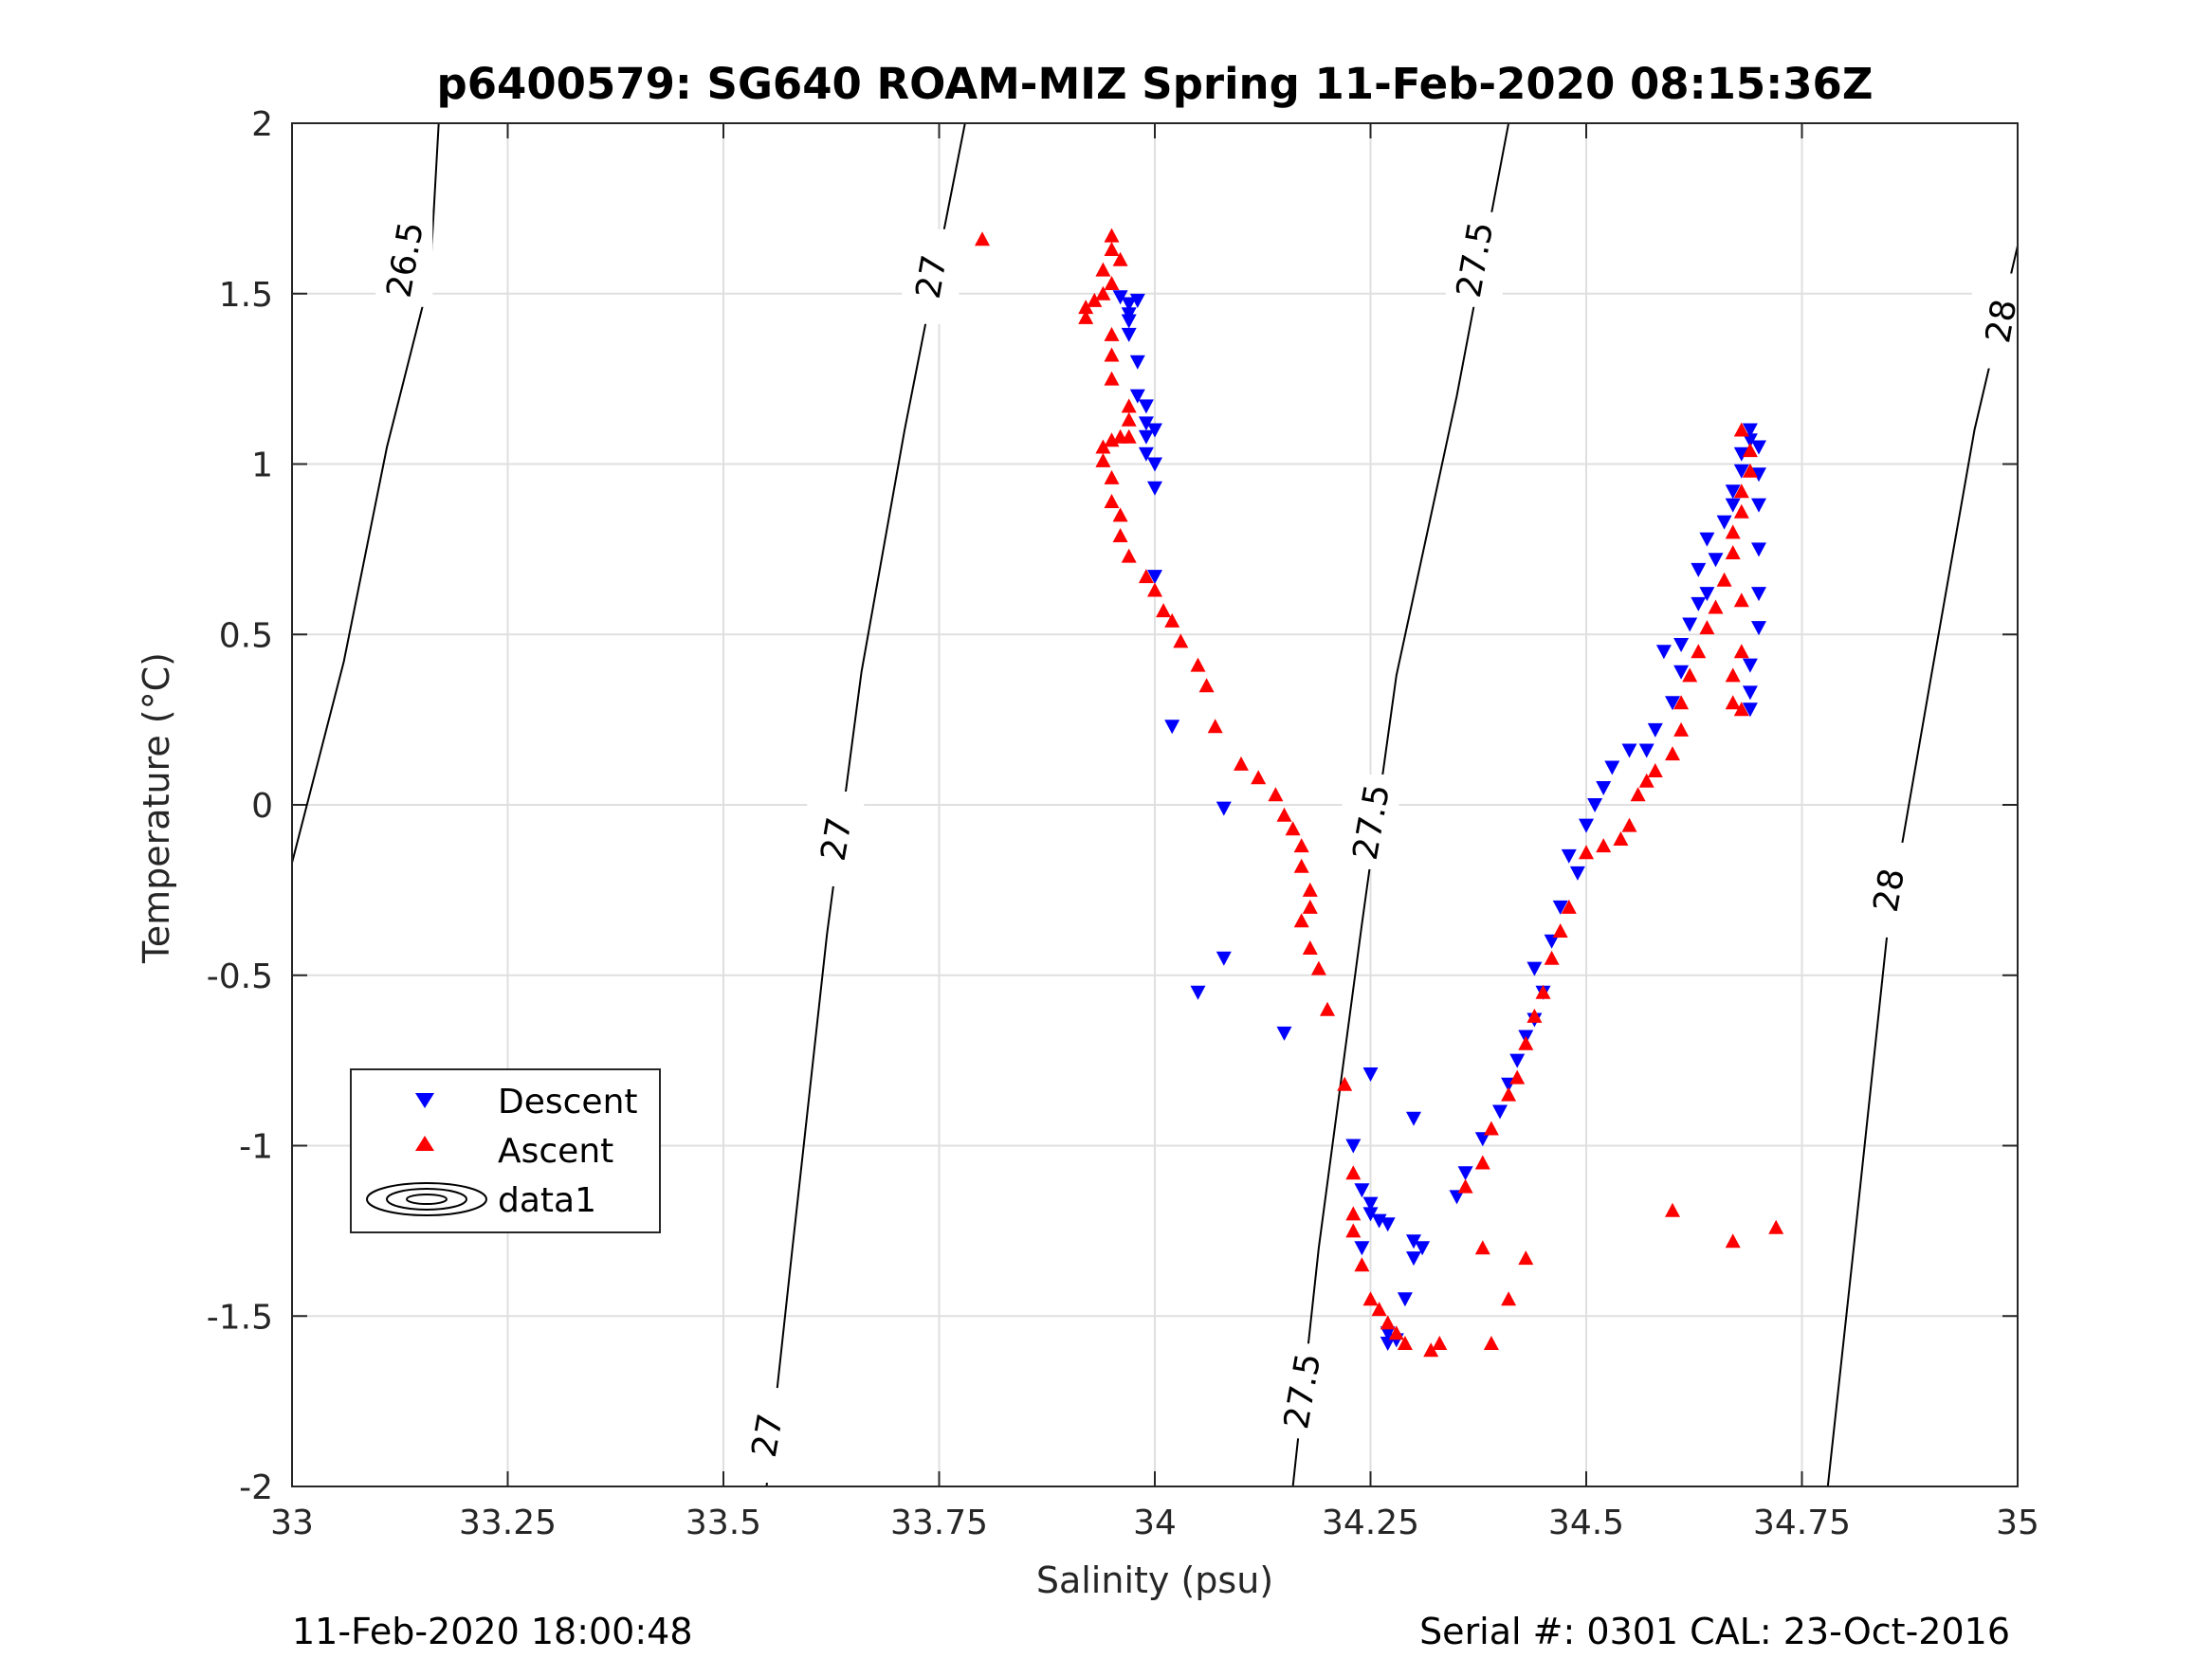 Image resolution: width=2212 pixels, height=1659 pixels. Describe the element at coordinates (492, 1631) in the screenshot. I see `footer-timestamp: 11-Feb-2020 18:00:48` at that location.